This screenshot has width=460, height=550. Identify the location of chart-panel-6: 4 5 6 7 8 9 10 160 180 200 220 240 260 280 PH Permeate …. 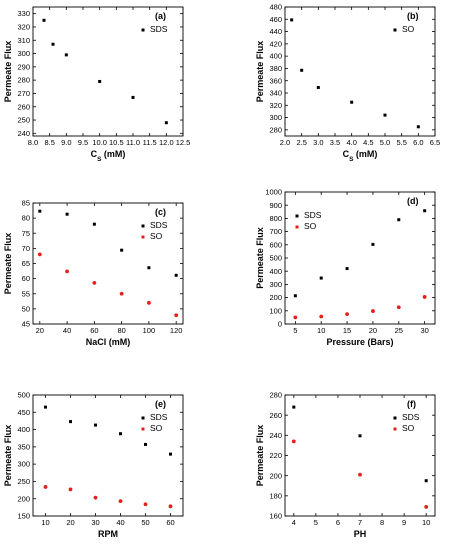
(345, 465).